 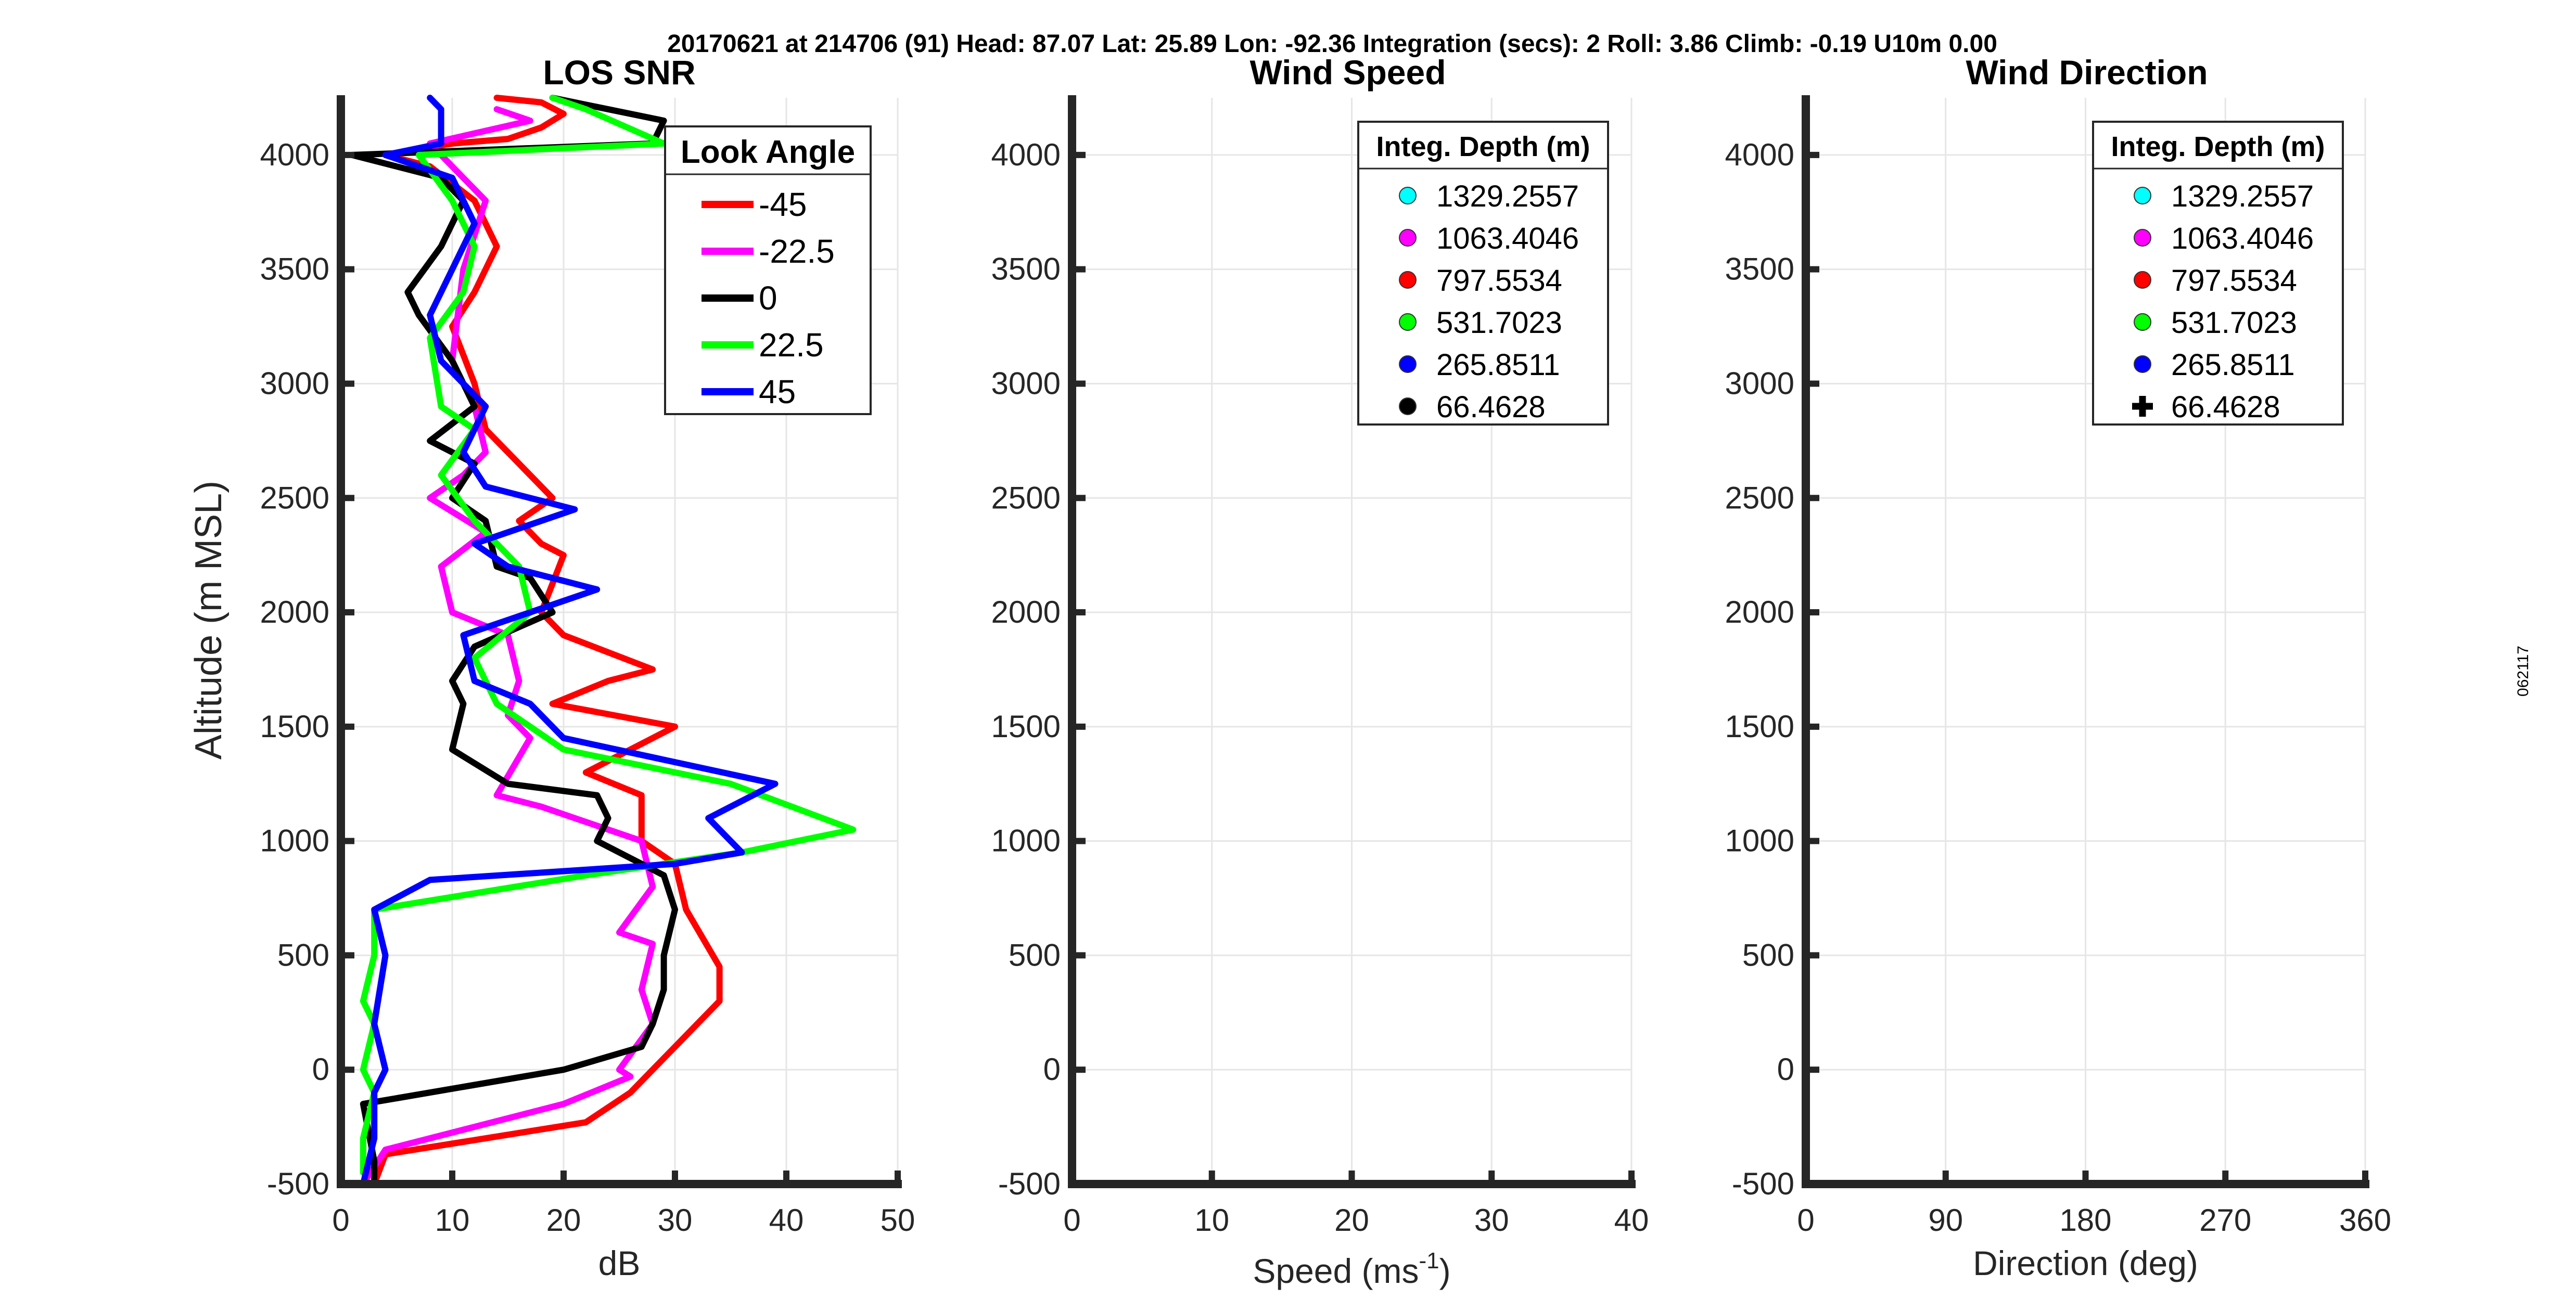 I want to click on x-axis-label-main: Speed (ms, so click(x=1336, y=1271).